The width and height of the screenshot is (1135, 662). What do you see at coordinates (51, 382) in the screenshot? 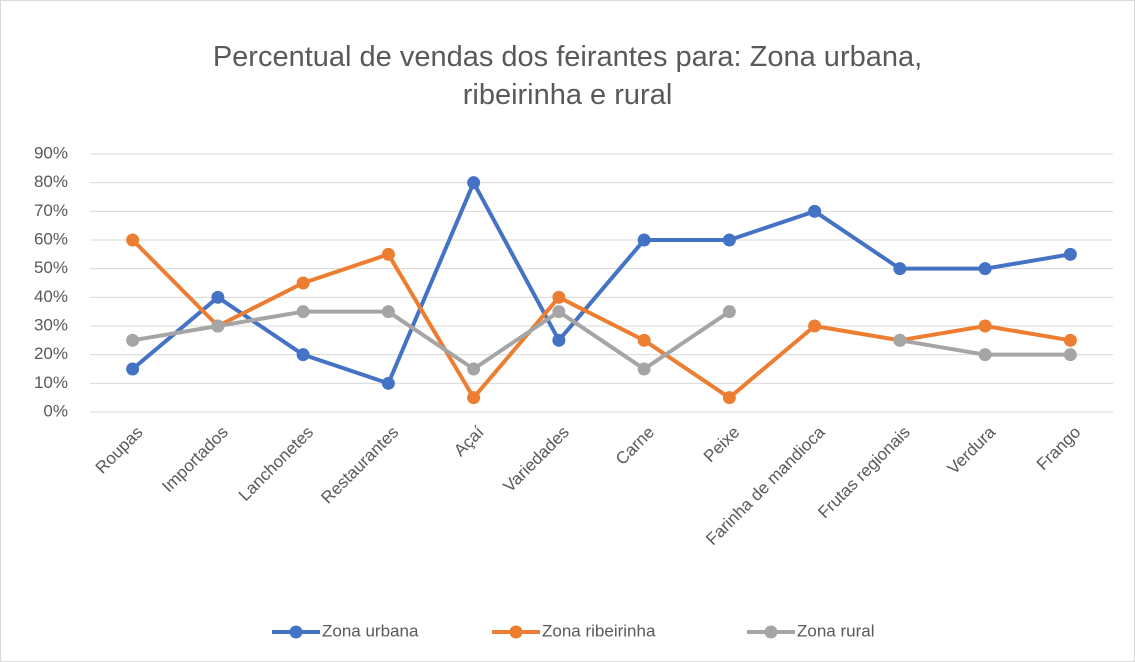
I see `y-tick-label: 10%` at bounding box center [51, 382].